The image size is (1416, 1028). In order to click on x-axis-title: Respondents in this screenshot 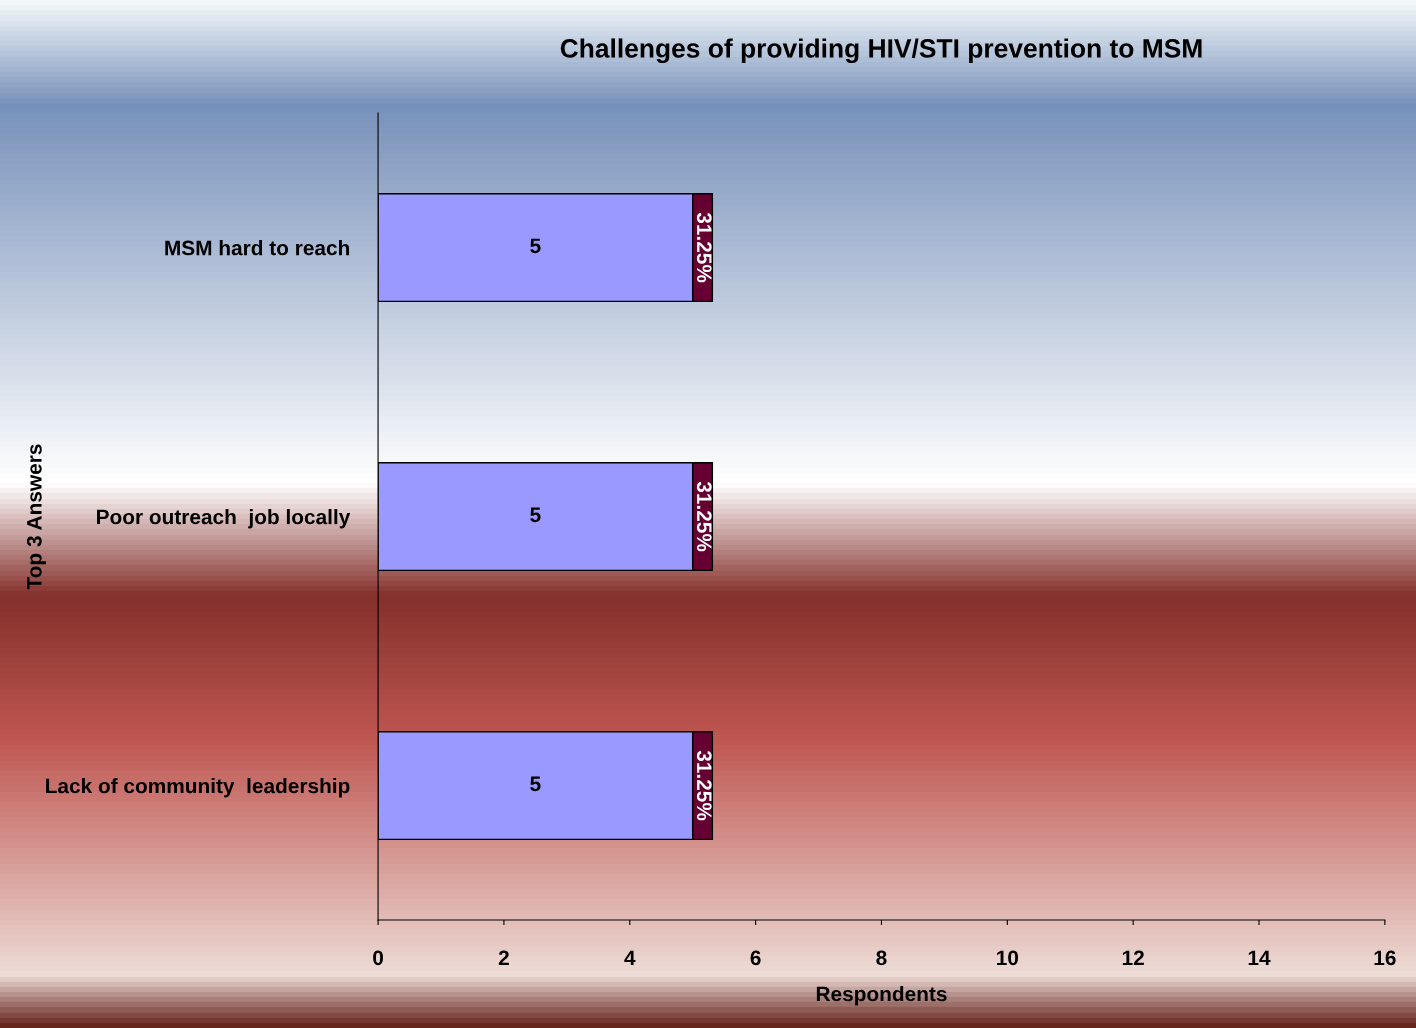, I will do `click(881, 996)`.